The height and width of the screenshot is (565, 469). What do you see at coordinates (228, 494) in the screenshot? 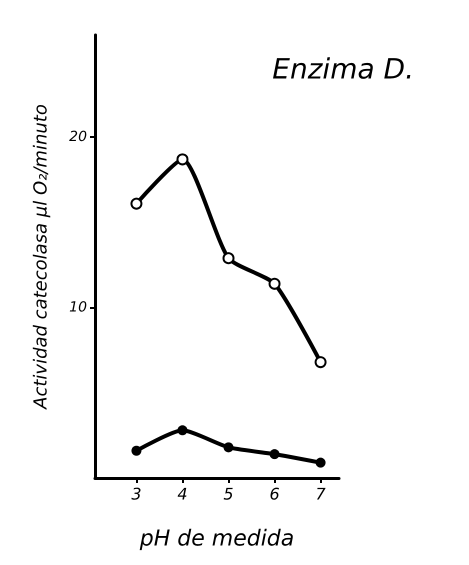
I see `x-tick-label: 5` at bounding box center [228, 494].